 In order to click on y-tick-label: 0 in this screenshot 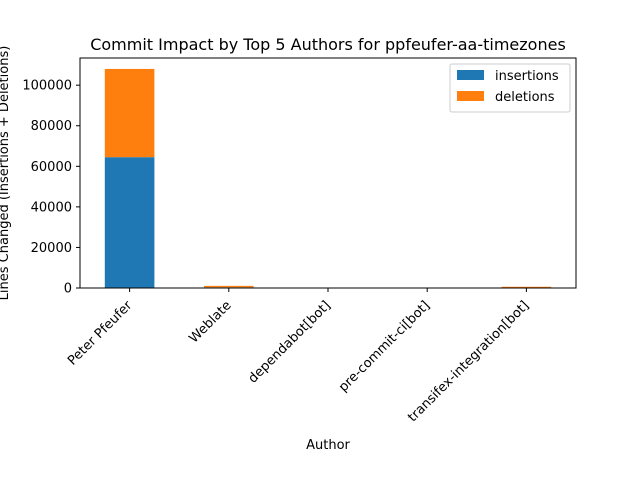, I will do `click(68, 289)`.